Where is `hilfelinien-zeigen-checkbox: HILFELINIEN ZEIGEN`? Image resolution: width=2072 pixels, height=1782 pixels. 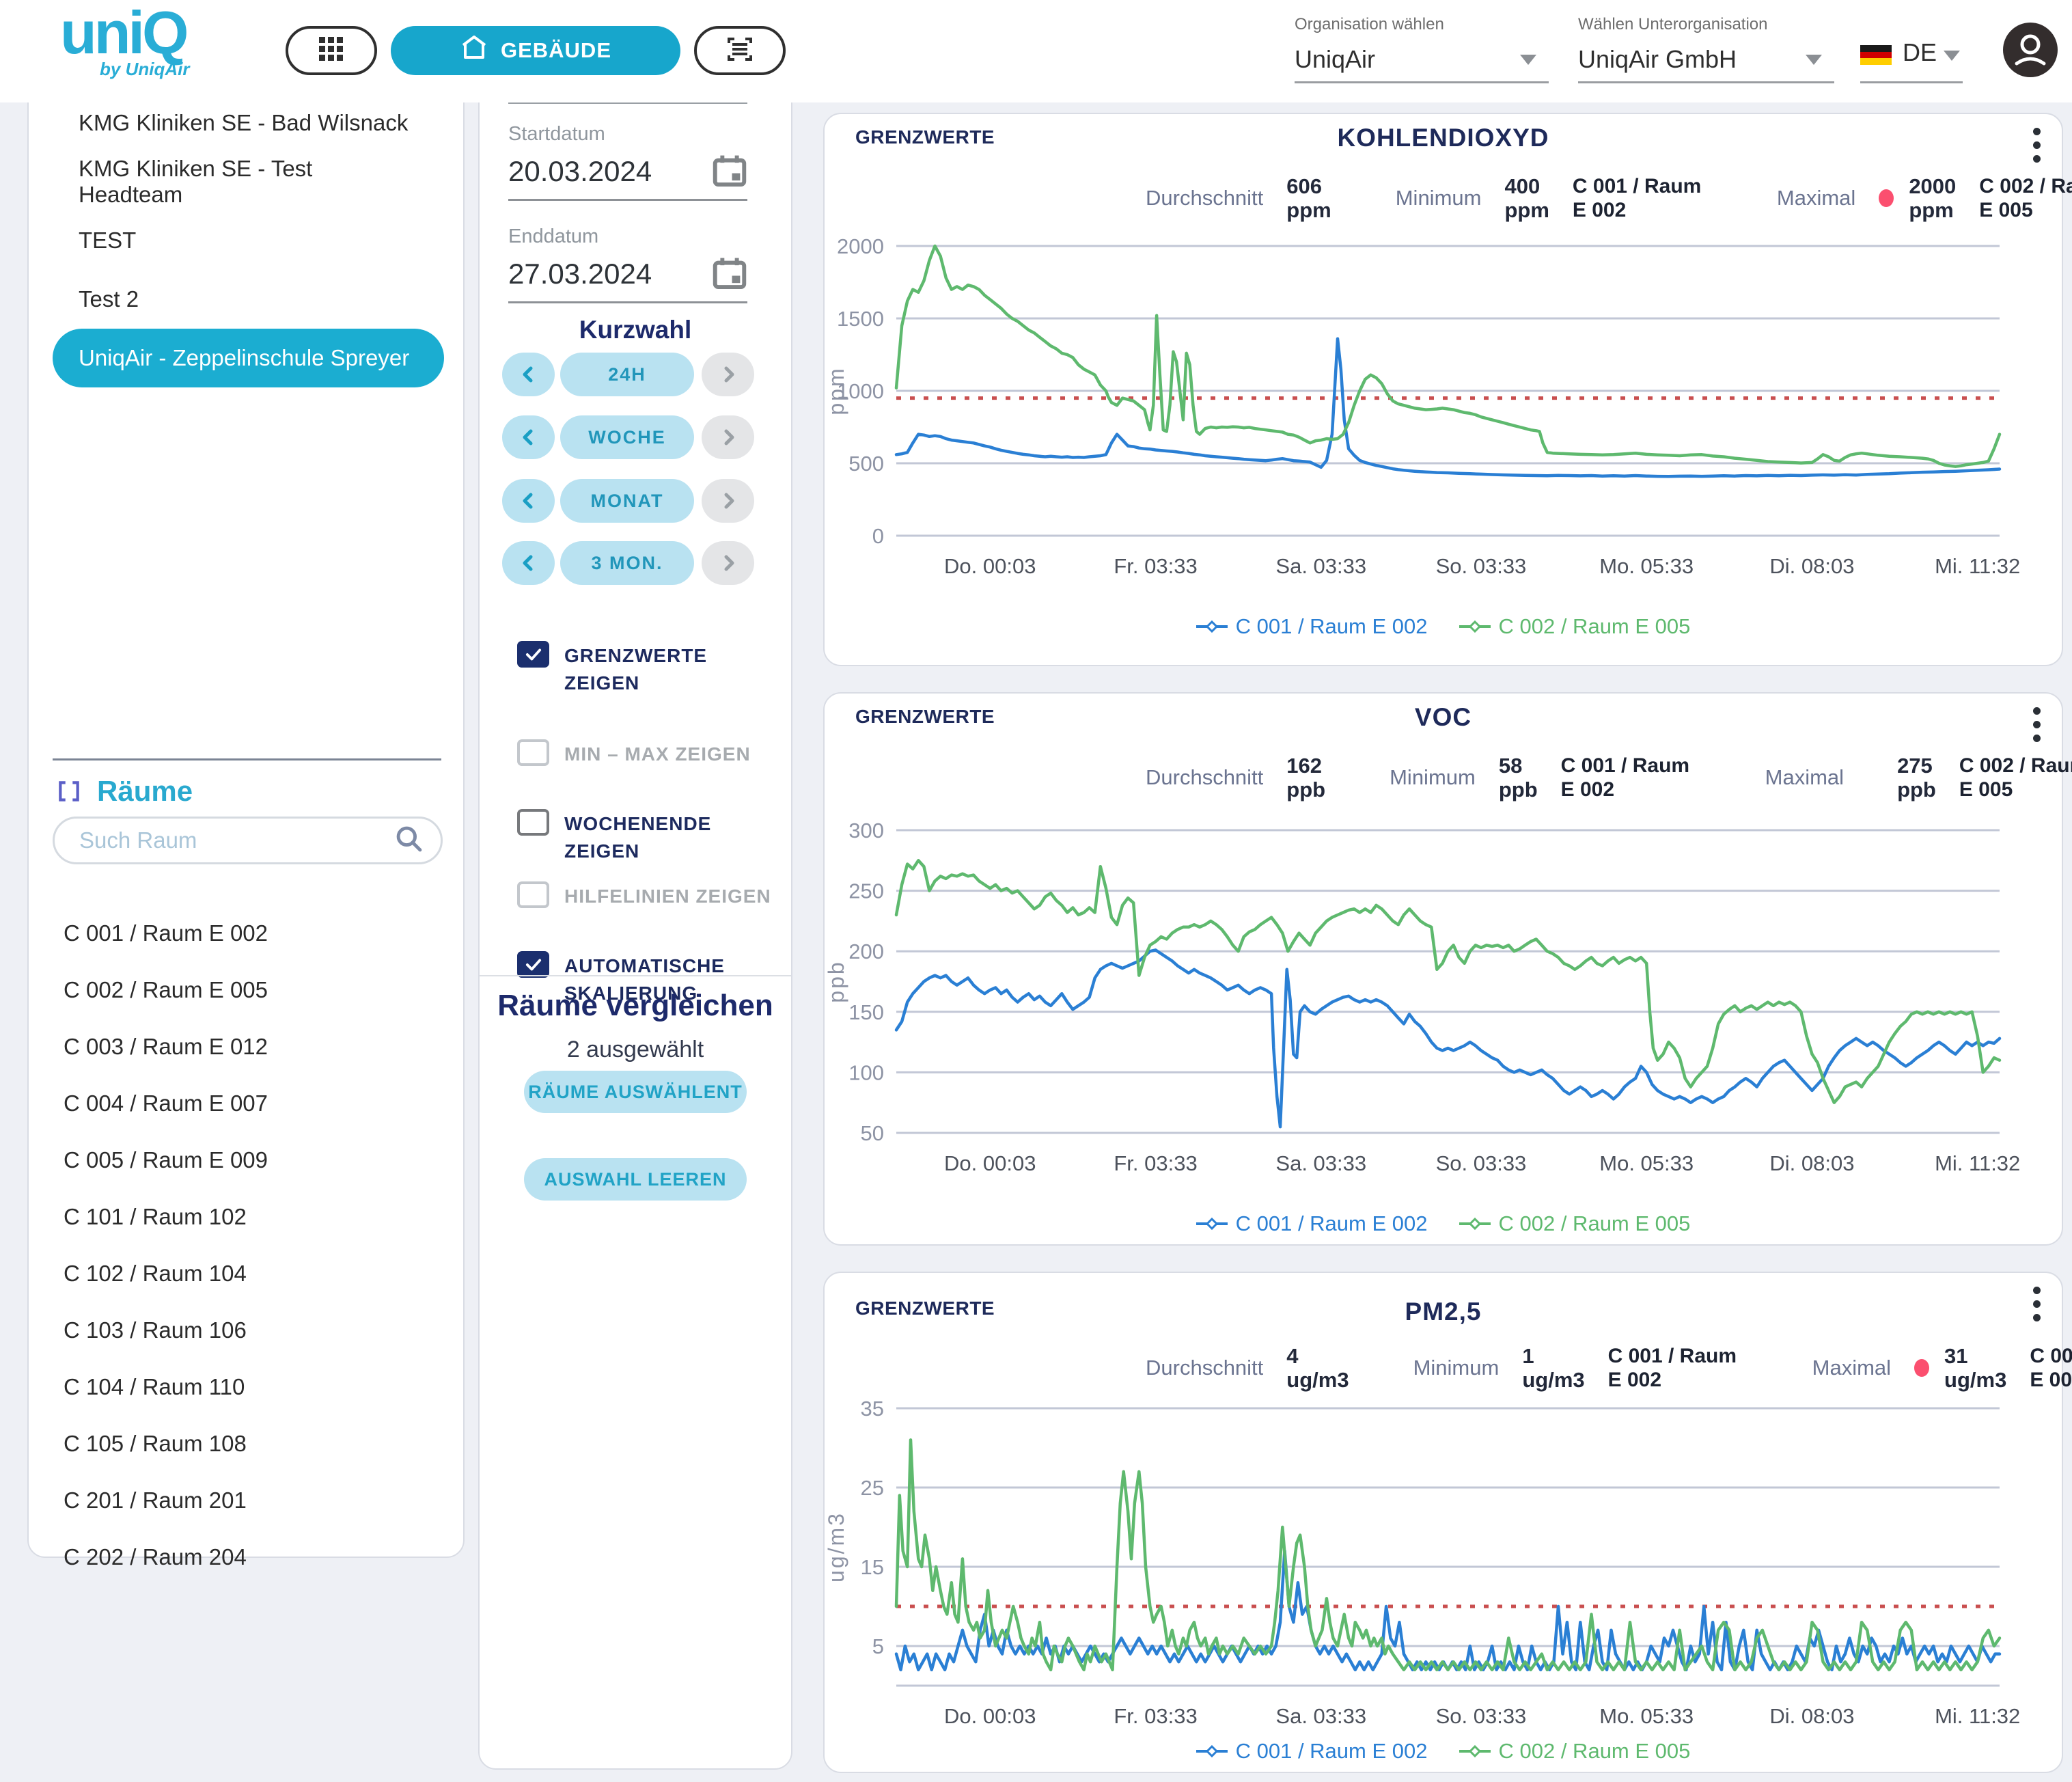 hilfelinien-zeigen-checkbox: HILFELINIEN ZEIGEN is located at coordinates (647, 895).